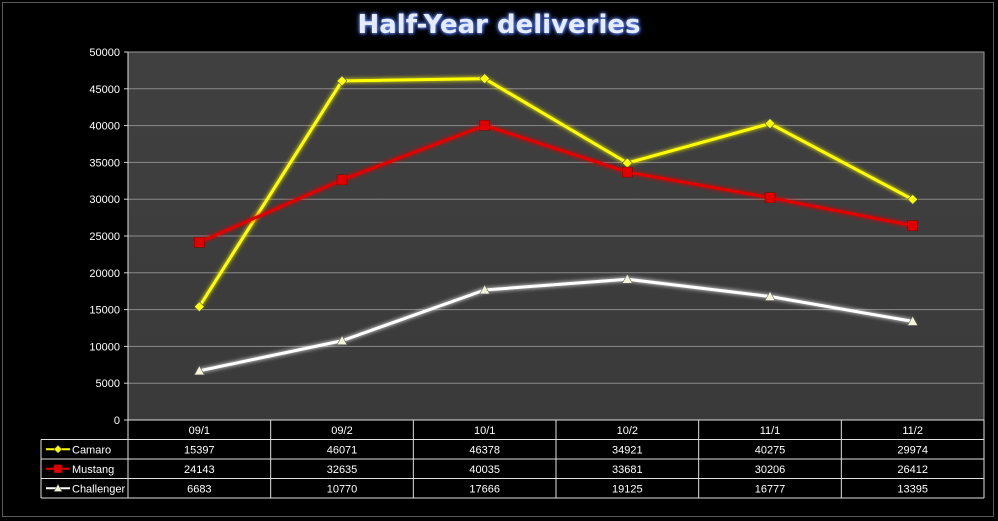 The image size is (998, 521). Describe the element at coordinates (58, 449) in the screenshot. I see `camaro-legend-marker` at that location.